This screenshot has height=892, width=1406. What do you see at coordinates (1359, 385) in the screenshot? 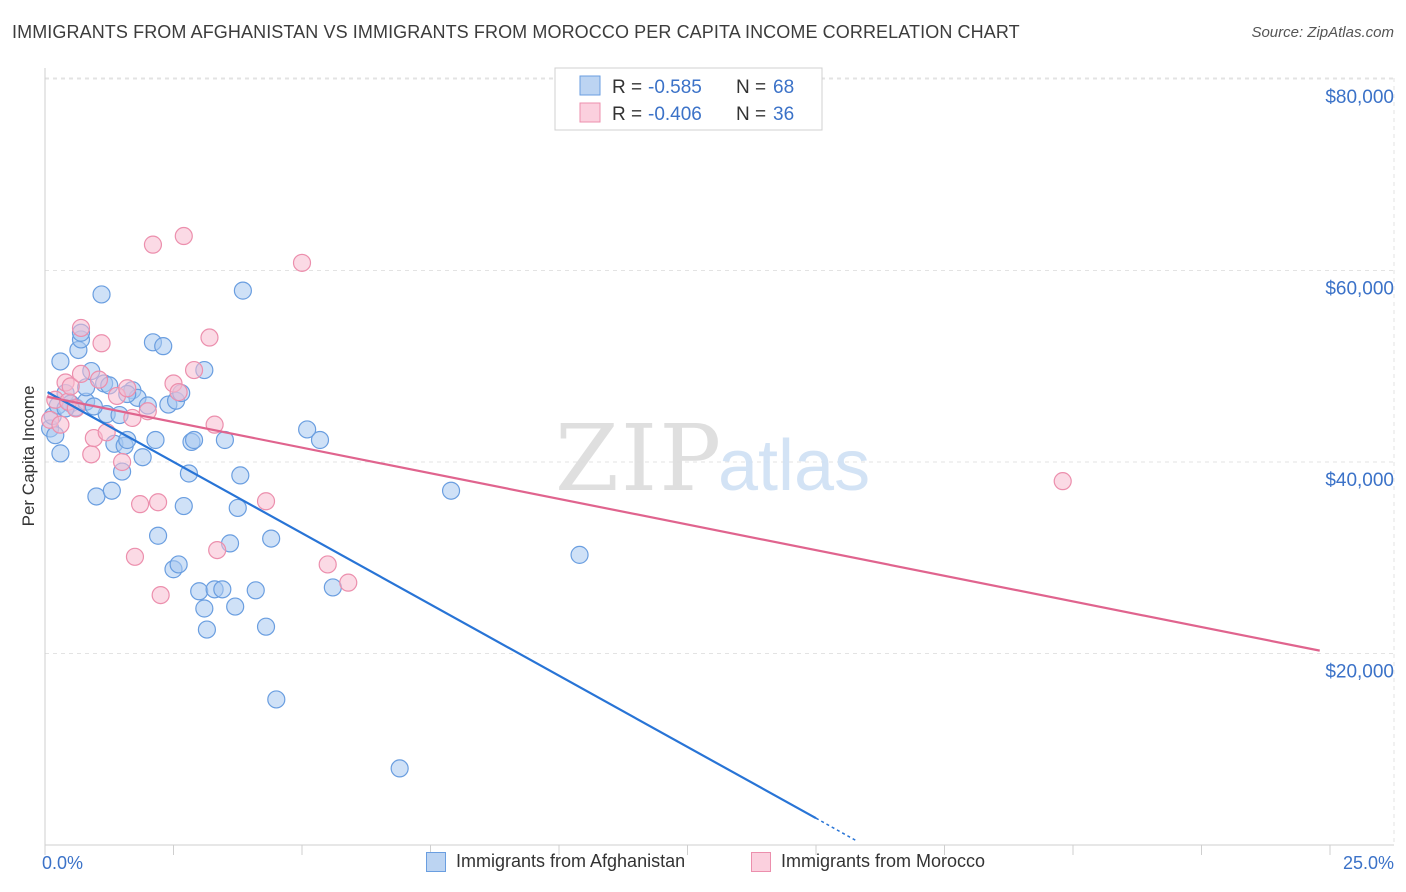
I see `y-tick-labels: $20,000 $40,000 $60,000 $80,000` at bounding box center [1359, 385].